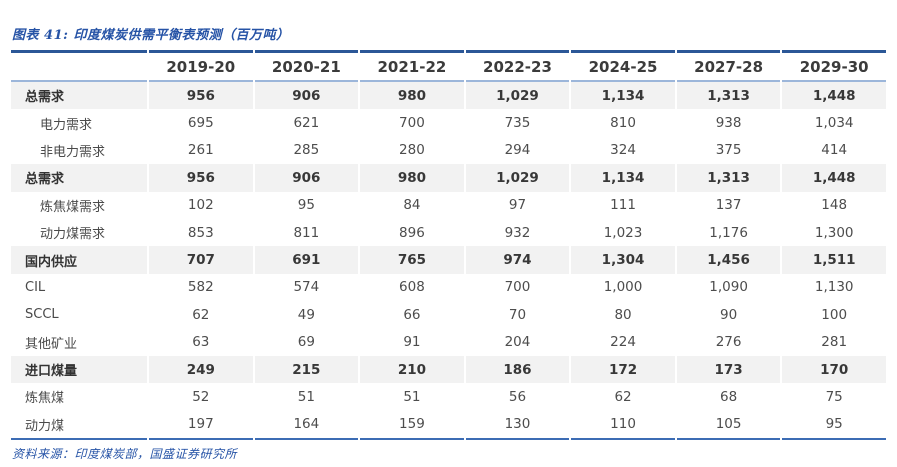 The width and height of the screenshot is (897, 467). I want to click on row-label: 电力需求, so click(66, 125).